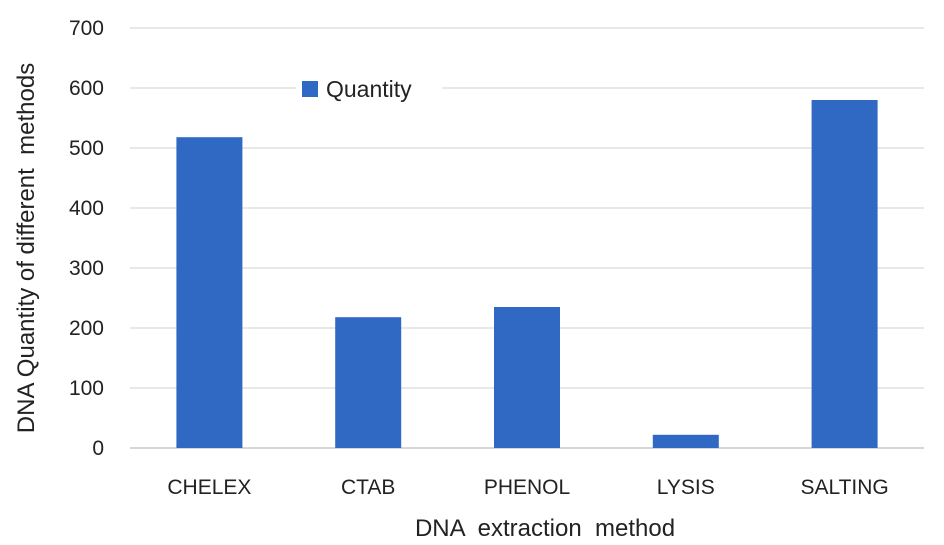 The width and height of the screenshot is (944, 545). What do you see at coordinates (86, 148) in the screenshot?
I see `y-tick-label: 500` at bounding box center [86, 148].